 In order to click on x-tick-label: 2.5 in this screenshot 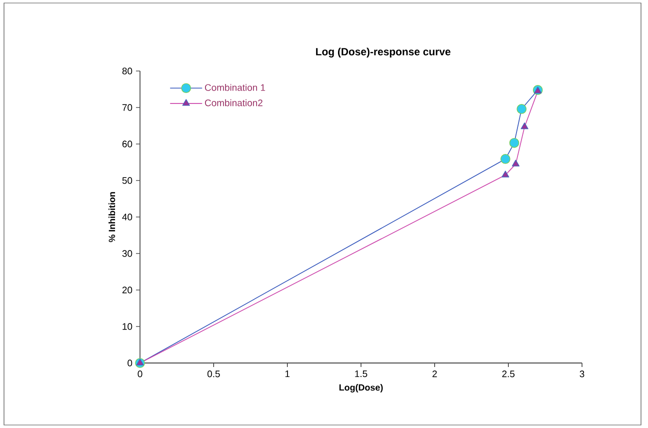, I will do `click(508, 374)`.